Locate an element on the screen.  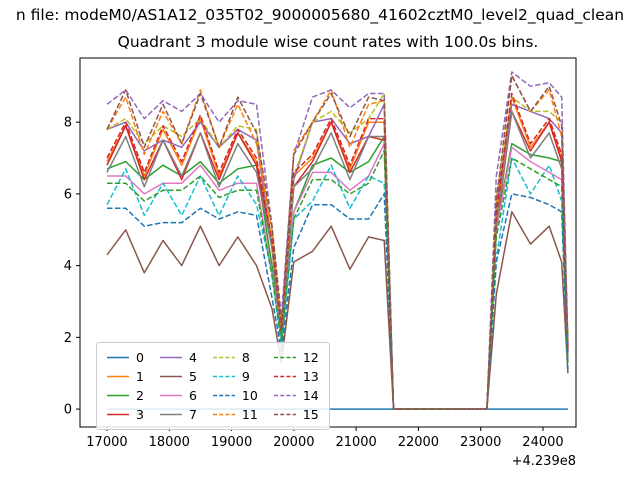
legend-label: 7 is located at coordinates (192, 414).